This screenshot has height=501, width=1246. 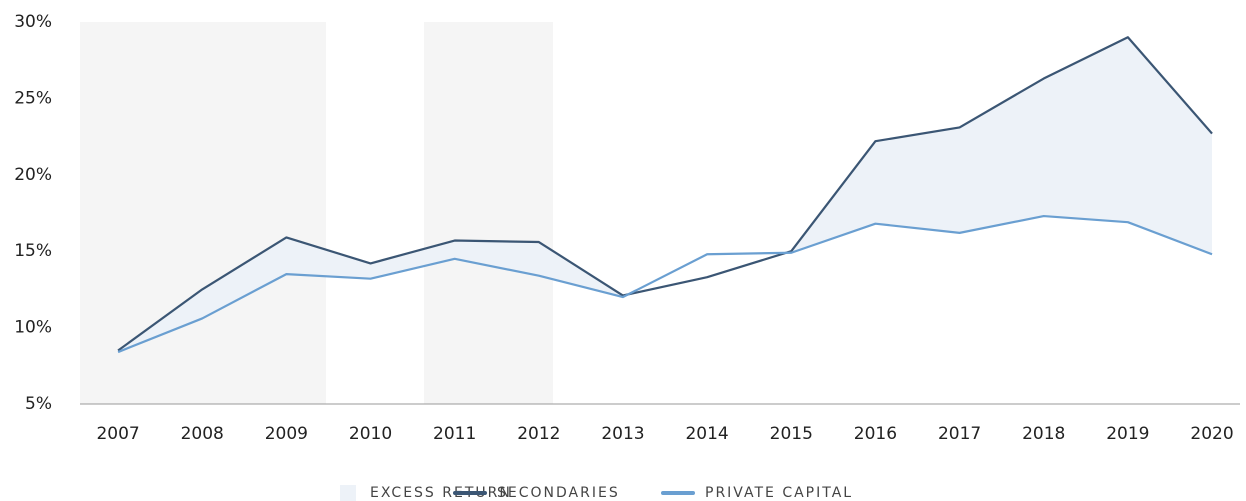 What do you see at coordinates (959, 434) in the screenshot?
I see `x-tick-label: 2017` at bounding box center [959, 434].